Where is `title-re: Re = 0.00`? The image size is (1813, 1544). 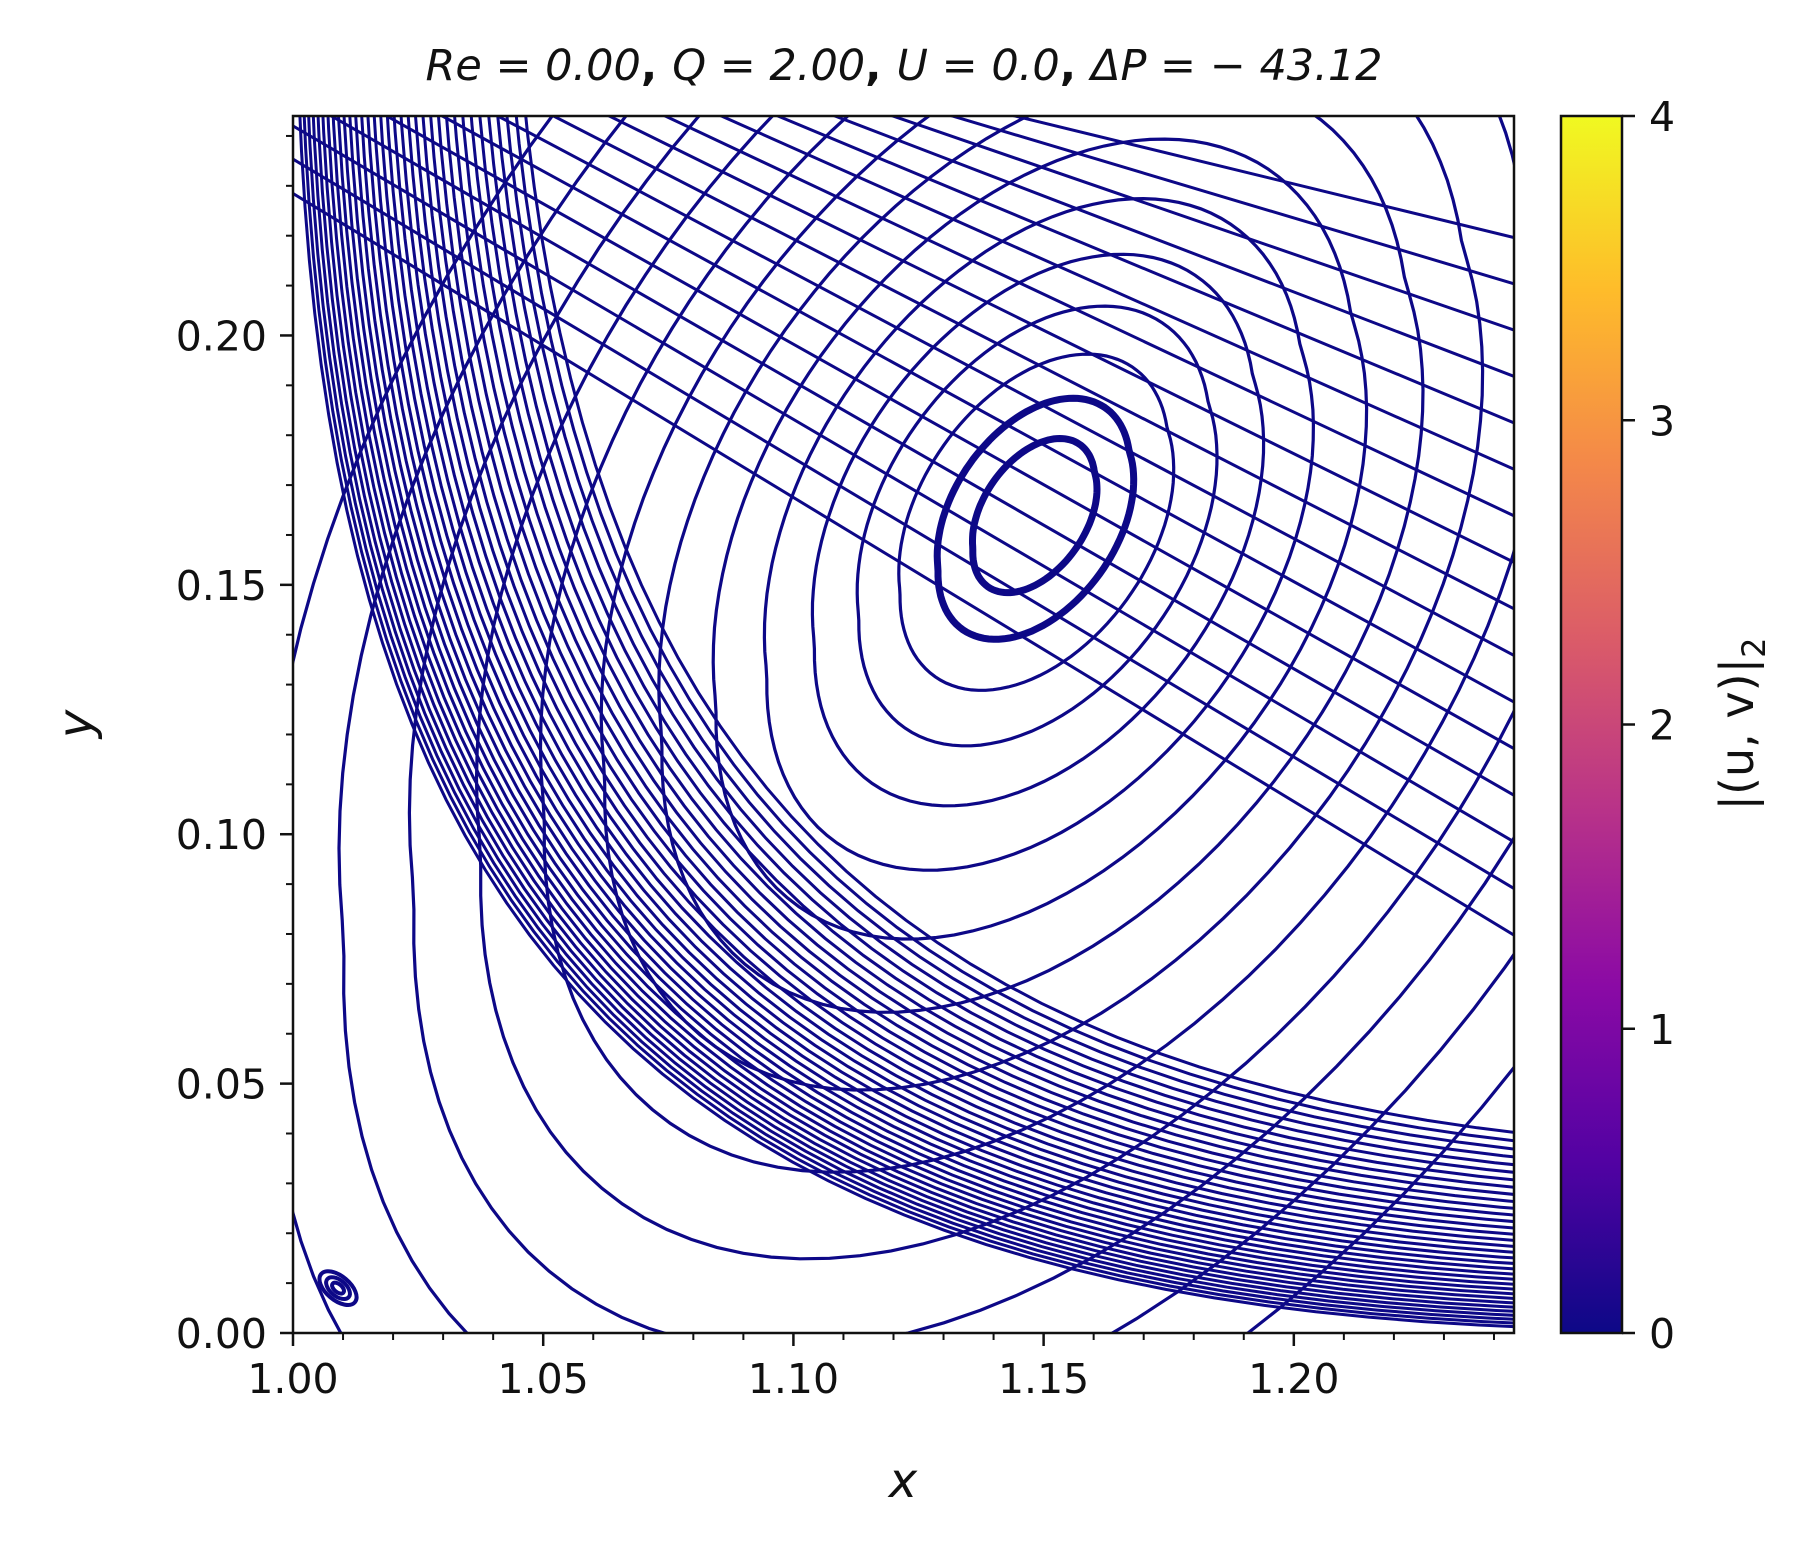
title-re: Re = 0.00 is located at coordinates (532, 66).